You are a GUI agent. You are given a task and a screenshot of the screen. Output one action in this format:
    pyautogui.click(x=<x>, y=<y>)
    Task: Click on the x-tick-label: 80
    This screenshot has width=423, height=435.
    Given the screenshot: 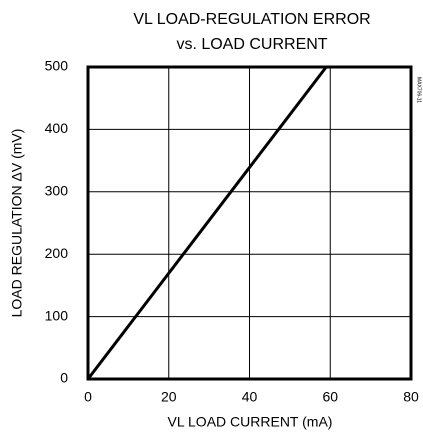 What is the action you would take?
    pyautogui.click(x=411, y=397)
    